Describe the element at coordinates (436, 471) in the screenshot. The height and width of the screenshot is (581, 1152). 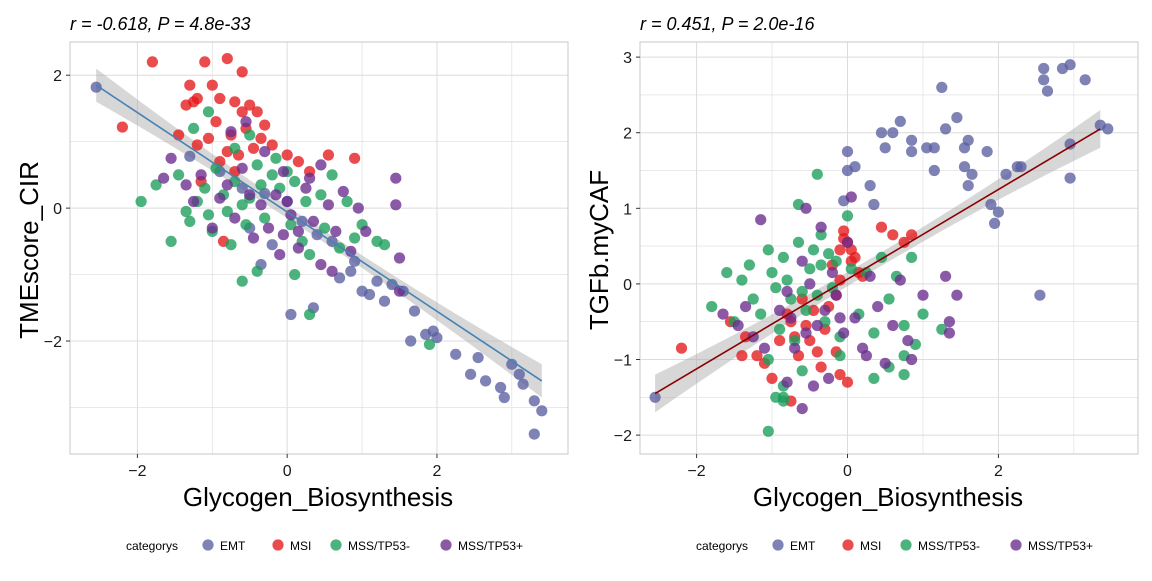
I see `left-x-tick-label: 2` at that location.